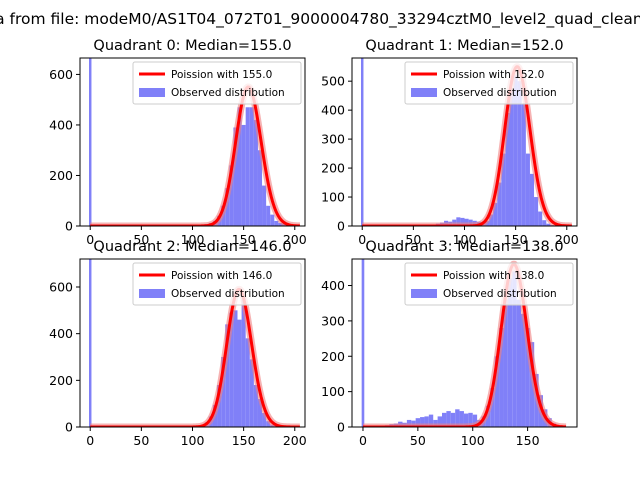 The width and height of the screenshot is (640, 480). What do you see at coordinates (221, 75) in the screenshot?
I see `legend-label-poisson: Poission with 155.0` at bounding box center [221, 75].